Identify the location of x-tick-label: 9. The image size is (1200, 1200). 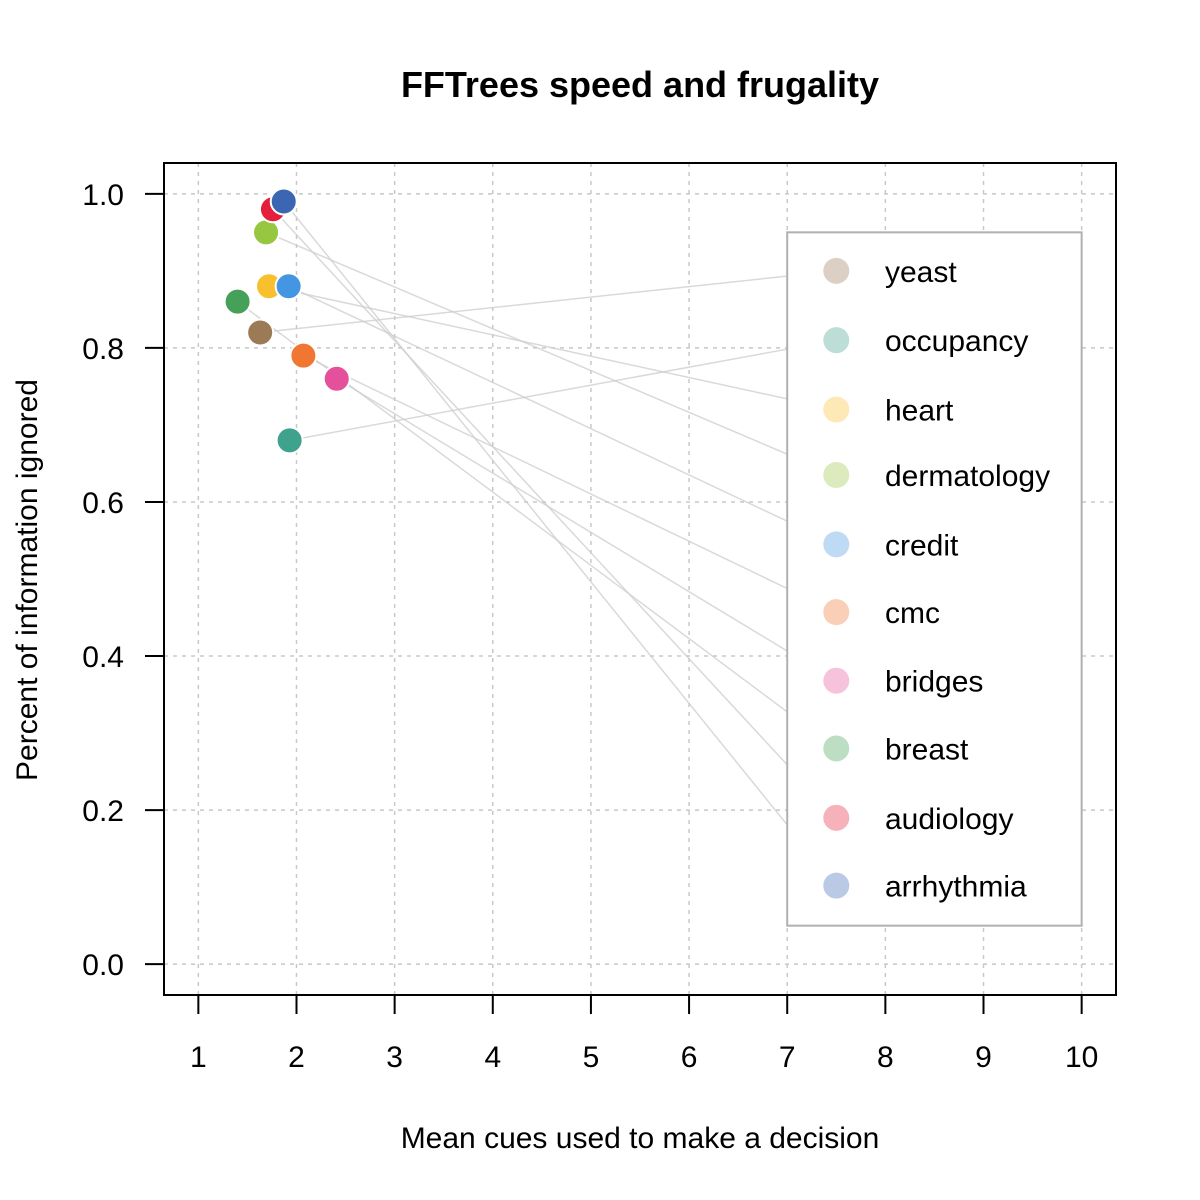
(983, 1057).